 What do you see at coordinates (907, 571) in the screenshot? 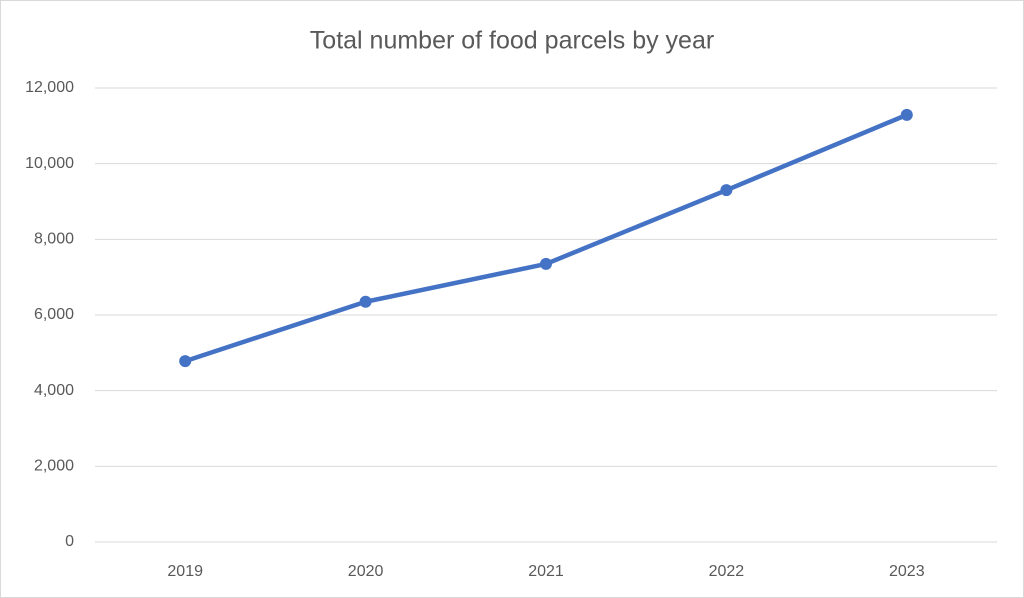
I see `x-tick-label: 2023` at bounding box center [907, 571].